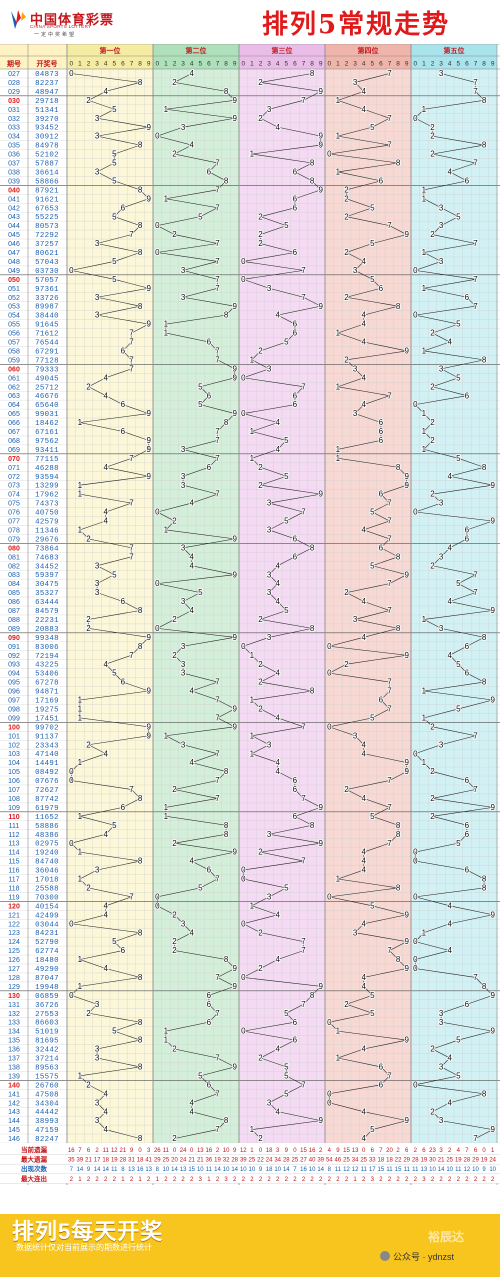  What do you see at coordinates (467, 64) in the screenshot?
I see `digit-header: 6` at bounding box center [467, 64].